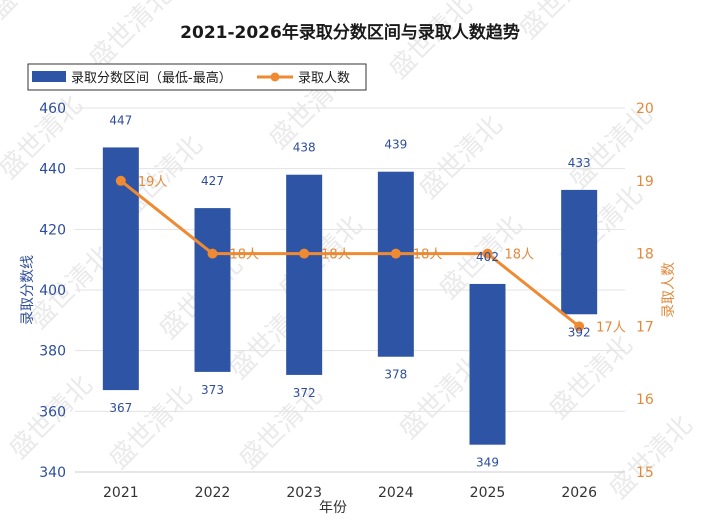 The width and height of the screenshot is (701, 531). Describe the element at coordinates (579, 493) in the screenshot. I see `x-tick-label: 2026` at that location.